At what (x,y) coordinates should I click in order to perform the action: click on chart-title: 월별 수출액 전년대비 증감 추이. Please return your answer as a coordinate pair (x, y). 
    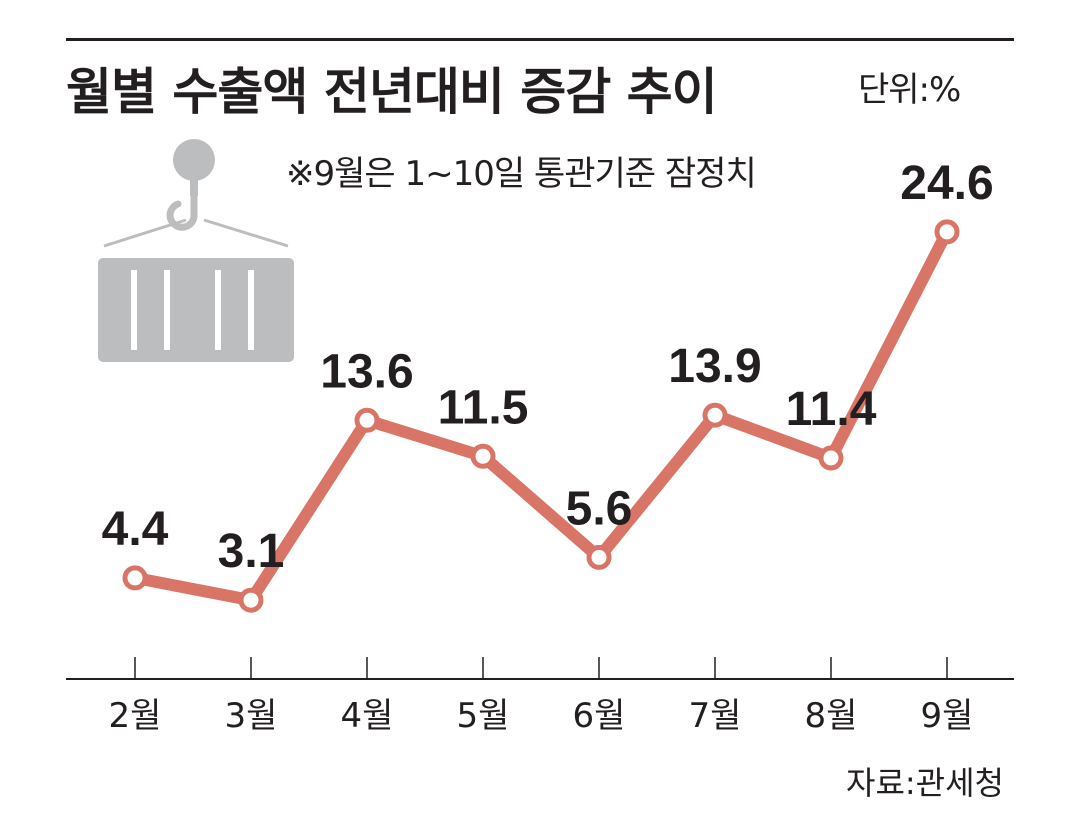
    Looking at the image, I should click on (392, 92).